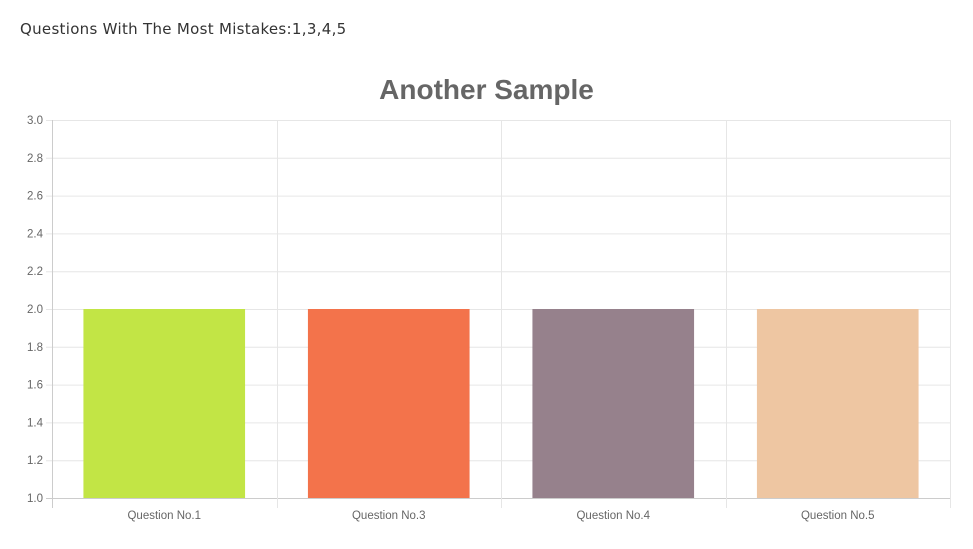  I want to click on heading-values: 1,3,4,5, so click(319, 29).